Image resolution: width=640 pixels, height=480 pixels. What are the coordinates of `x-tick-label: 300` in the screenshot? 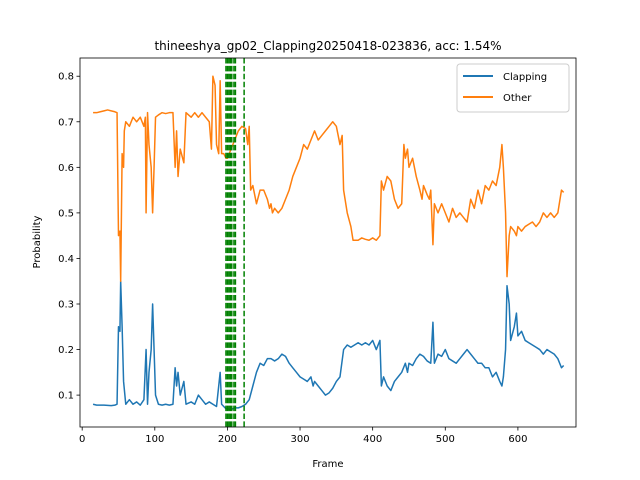 It's located at (299, 439).